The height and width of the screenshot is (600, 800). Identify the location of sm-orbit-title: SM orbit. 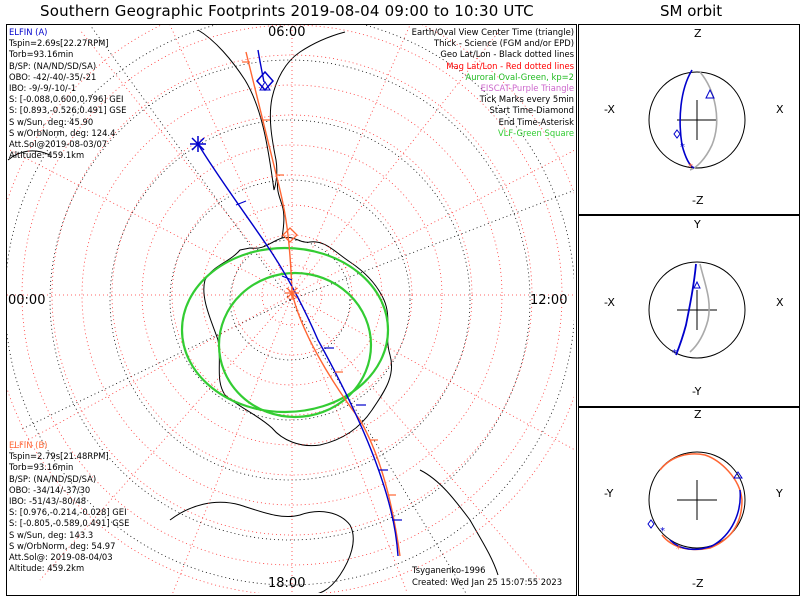
(691, 11).